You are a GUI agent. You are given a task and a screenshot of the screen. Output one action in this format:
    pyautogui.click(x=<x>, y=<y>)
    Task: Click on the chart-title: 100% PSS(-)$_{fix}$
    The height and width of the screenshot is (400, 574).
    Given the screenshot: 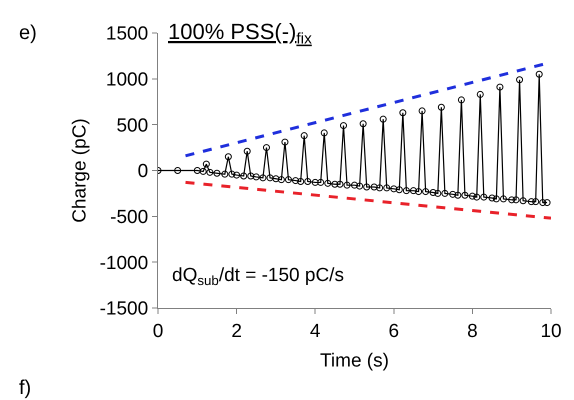 What is the action you would take?
    pyautogui.click(x=240, y=33)
    